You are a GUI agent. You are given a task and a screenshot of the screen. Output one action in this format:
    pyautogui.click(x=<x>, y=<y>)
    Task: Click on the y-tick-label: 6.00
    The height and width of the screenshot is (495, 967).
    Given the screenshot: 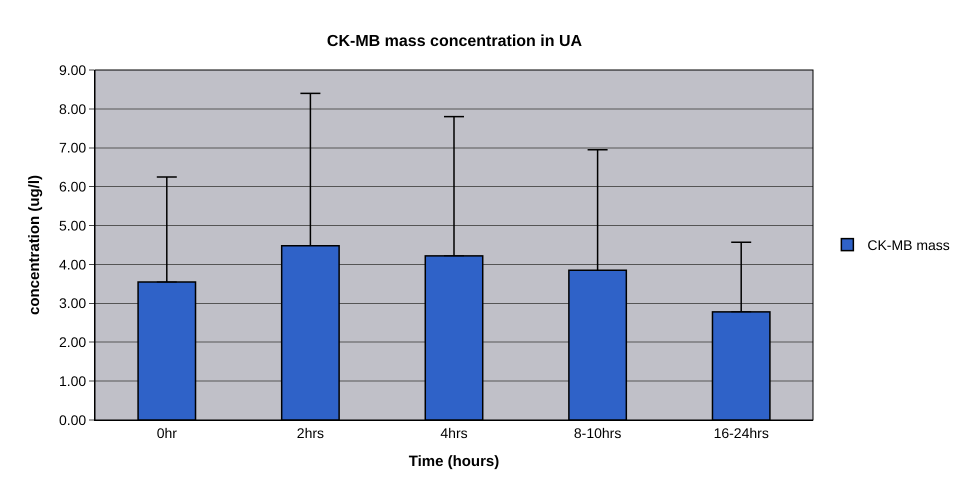 What is the action you would take?
    pyautogui.click(x=72, y=186)
    